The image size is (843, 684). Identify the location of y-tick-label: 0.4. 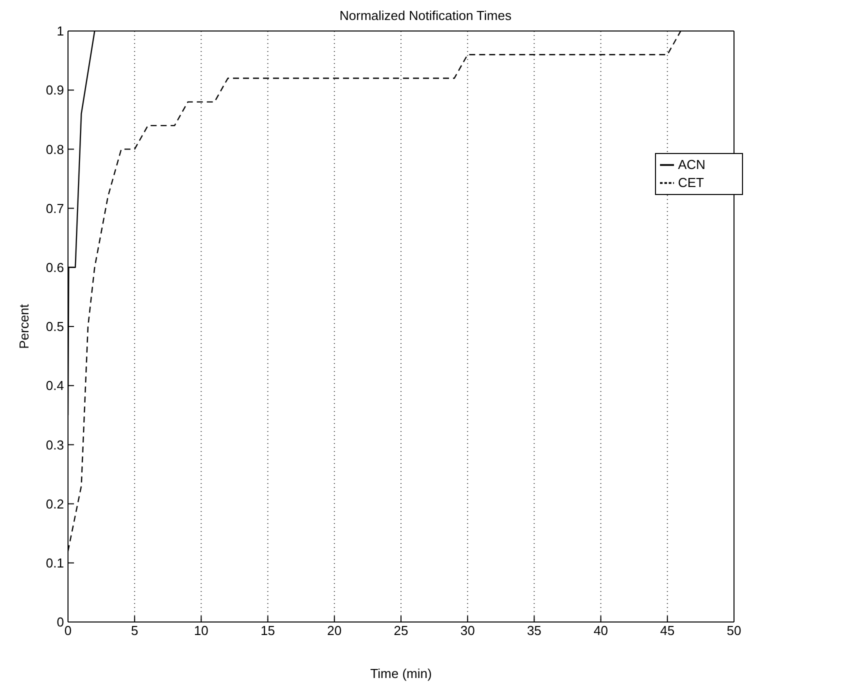
(55, 386).